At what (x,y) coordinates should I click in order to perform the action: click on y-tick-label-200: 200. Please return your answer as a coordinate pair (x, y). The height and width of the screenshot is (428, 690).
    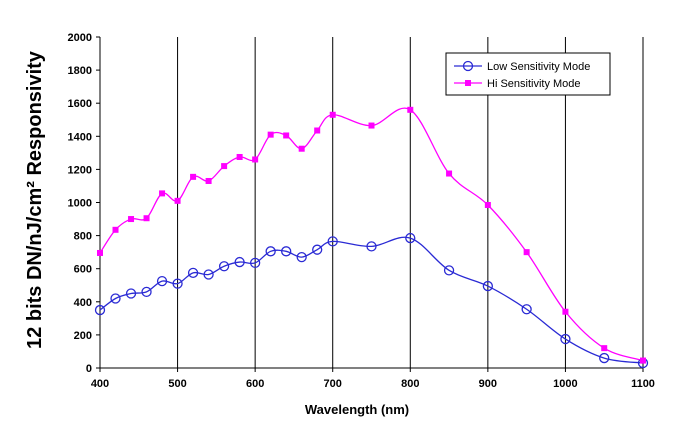
    Looking at the image, I should click on (83, 336).